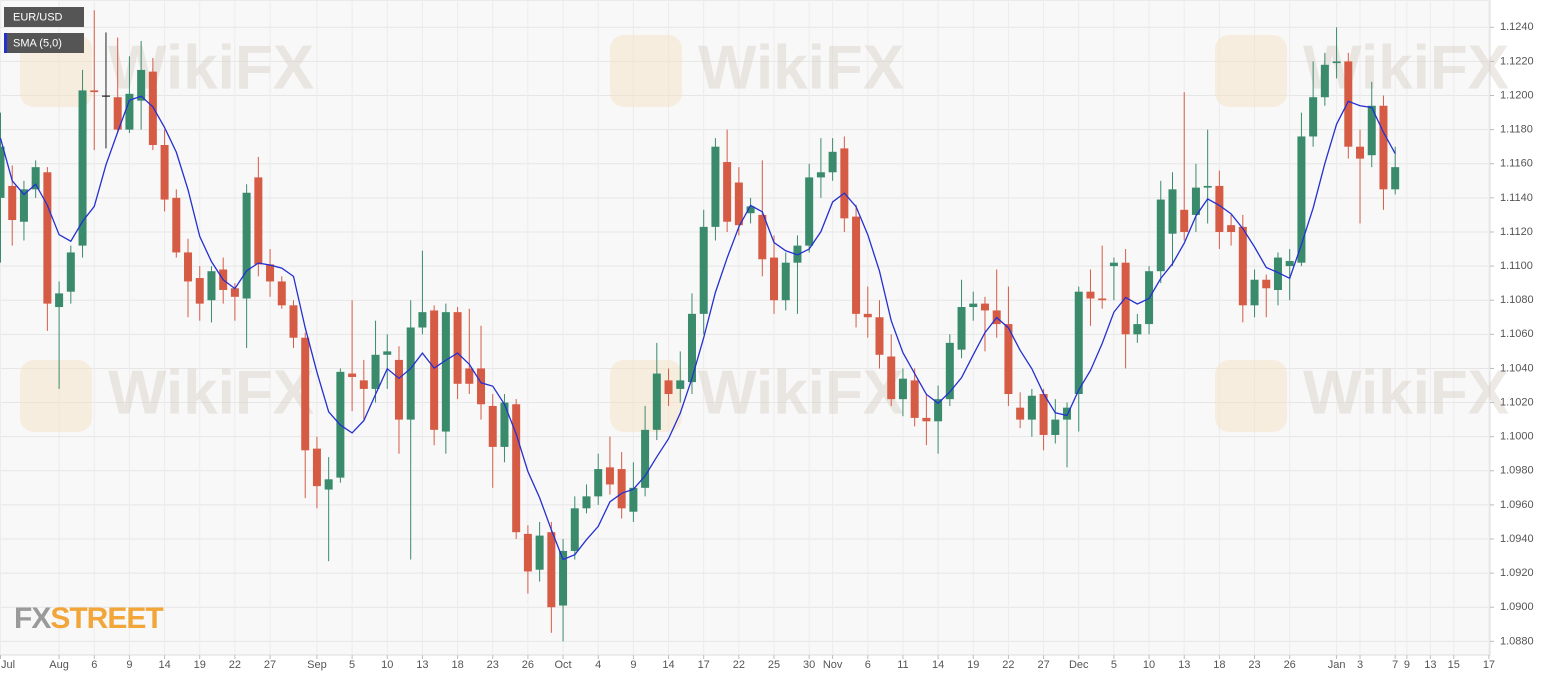 The width and height of the screenshot is (1565, 678). Describe the element at coordinates (1516, 266) in the screenshot. I see `y-tick-label: 1.1100` at that location.